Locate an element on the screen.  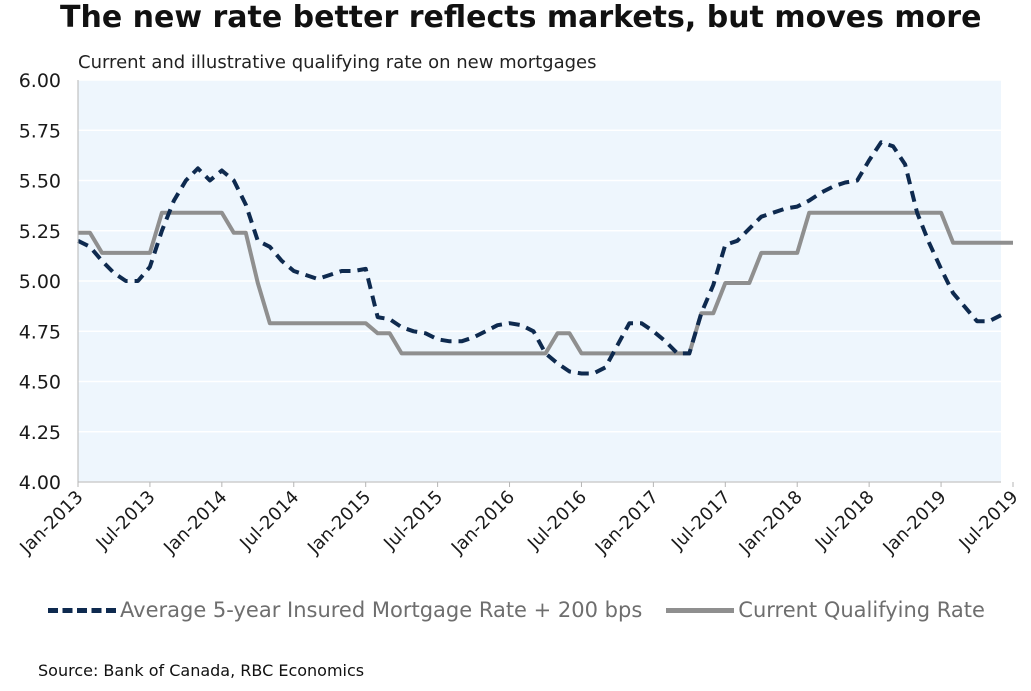
legend-label: Current Qualifying Rate is located at coordinates (861, 610).